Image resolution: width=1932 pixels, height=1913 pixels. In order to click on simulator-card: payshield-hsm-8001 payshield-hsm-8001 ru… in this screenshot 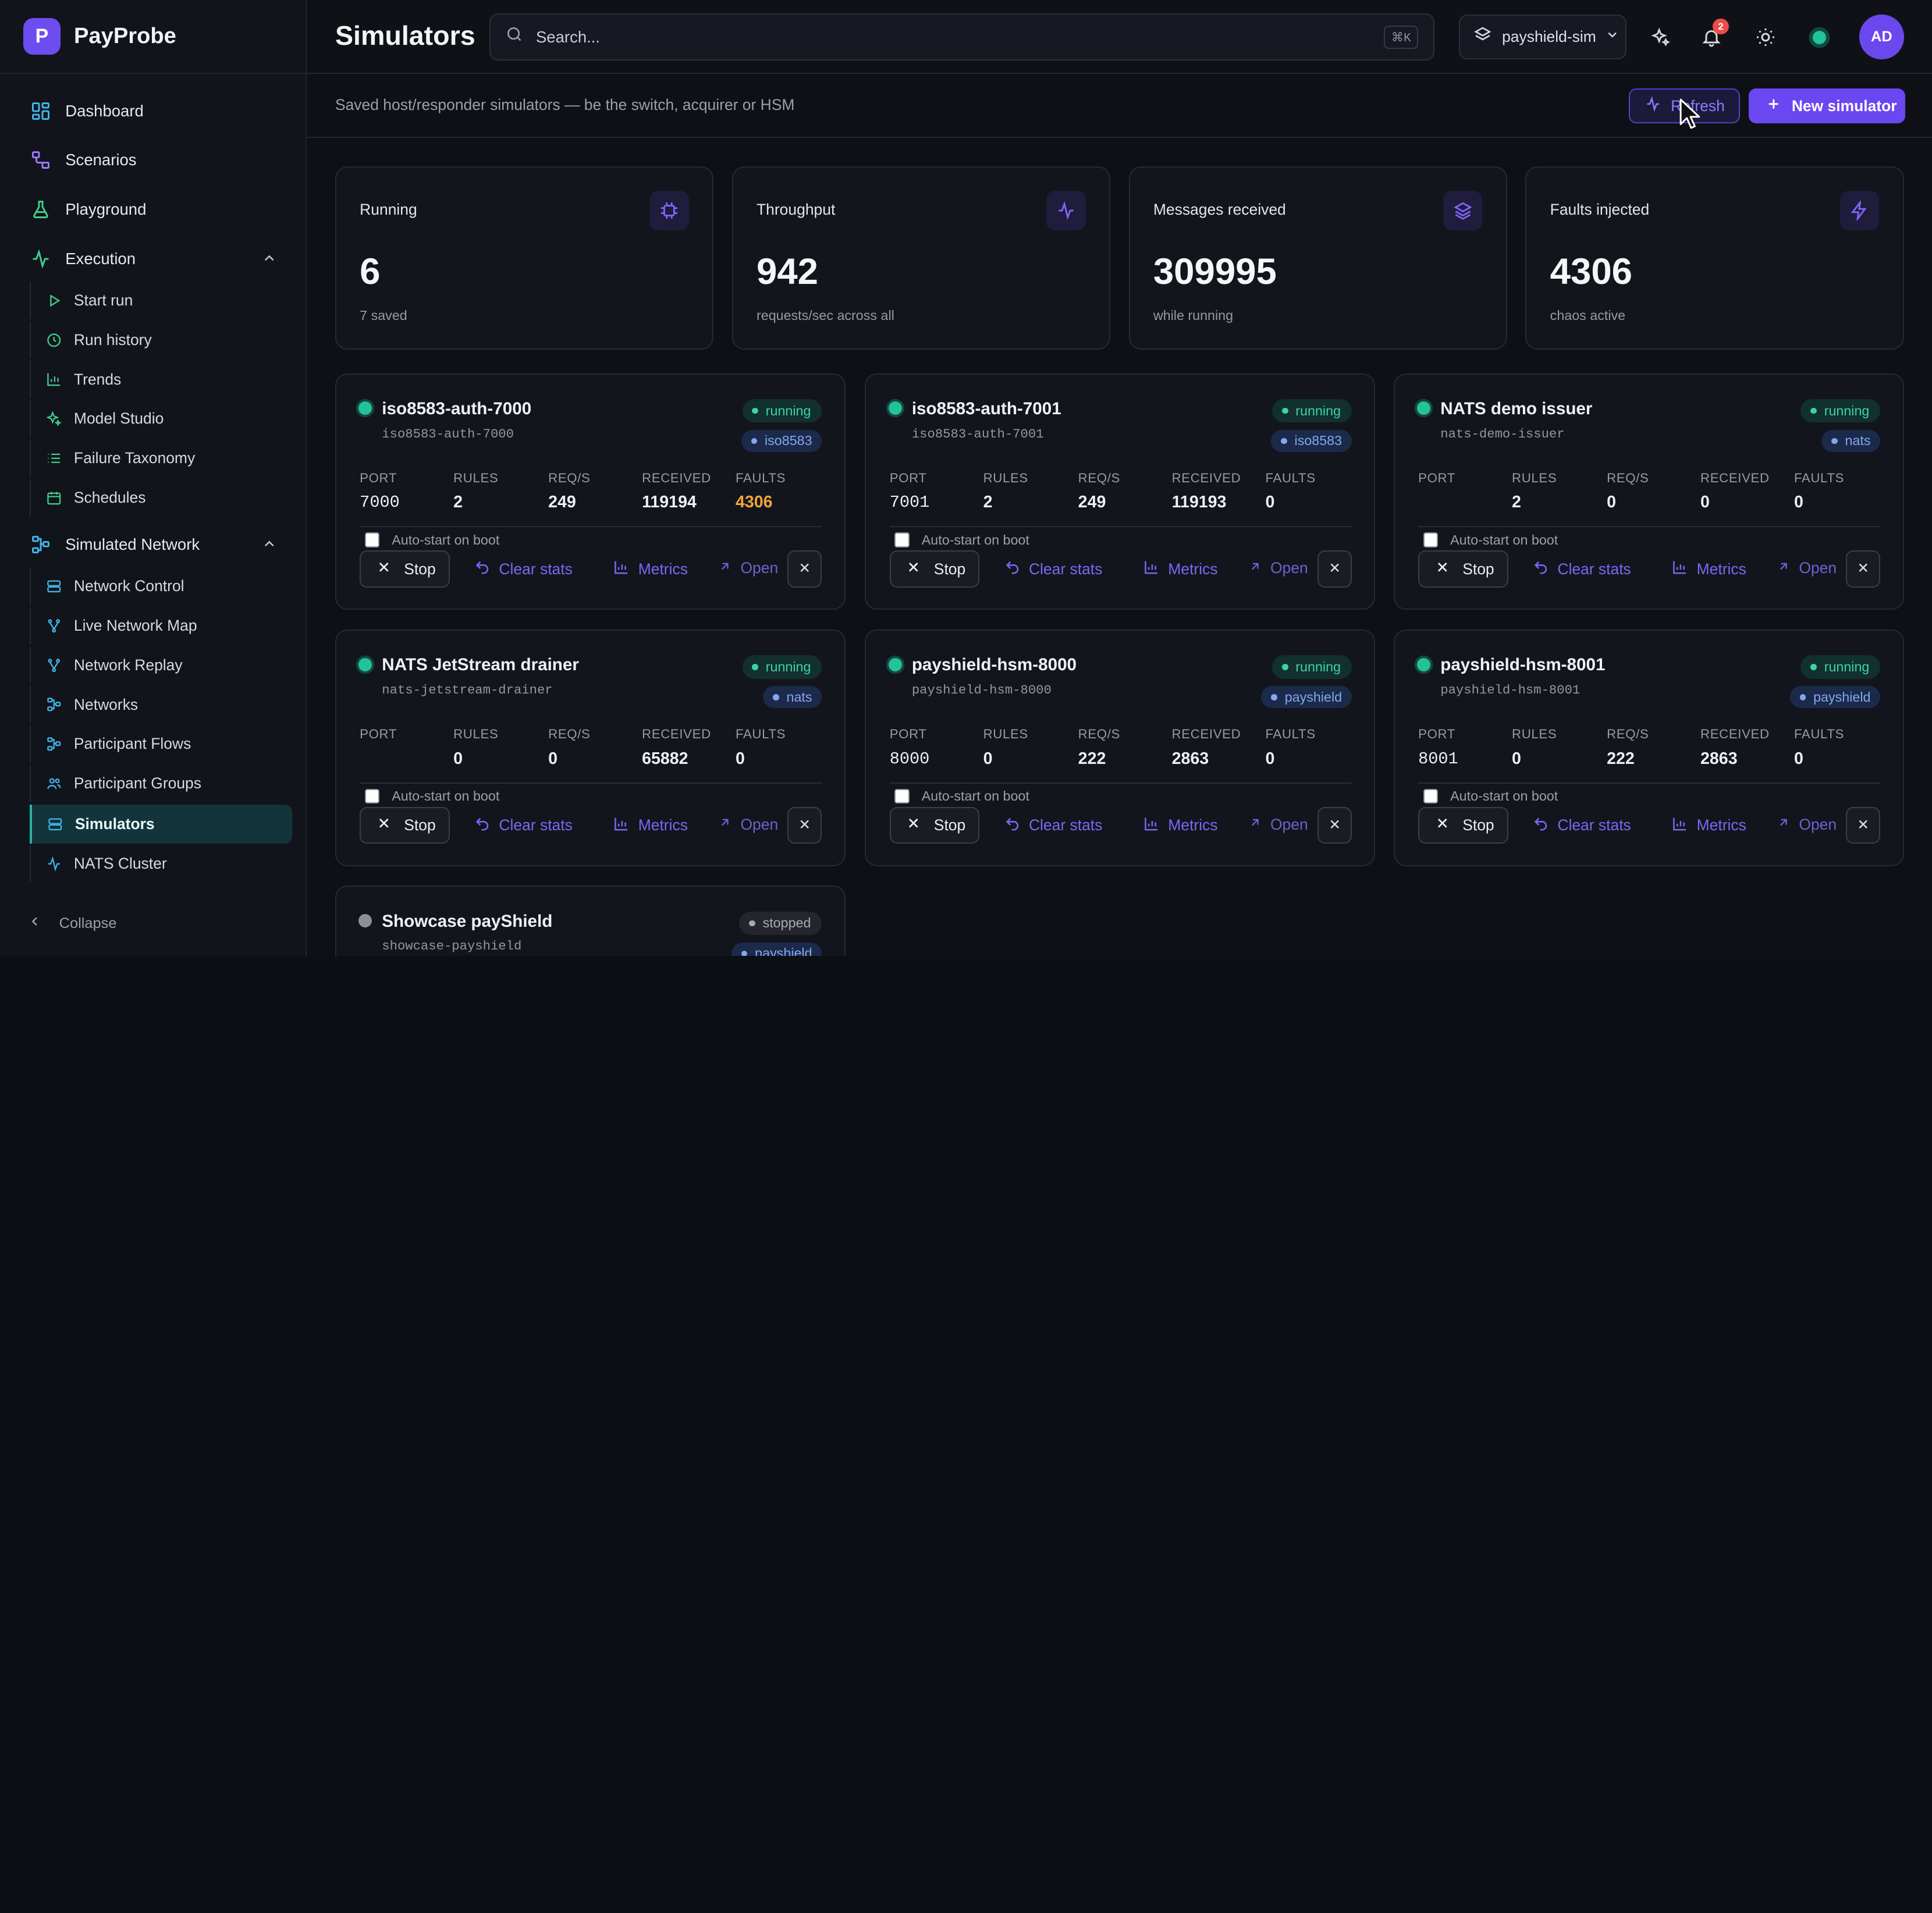, I will do `click(1648, 748)`.